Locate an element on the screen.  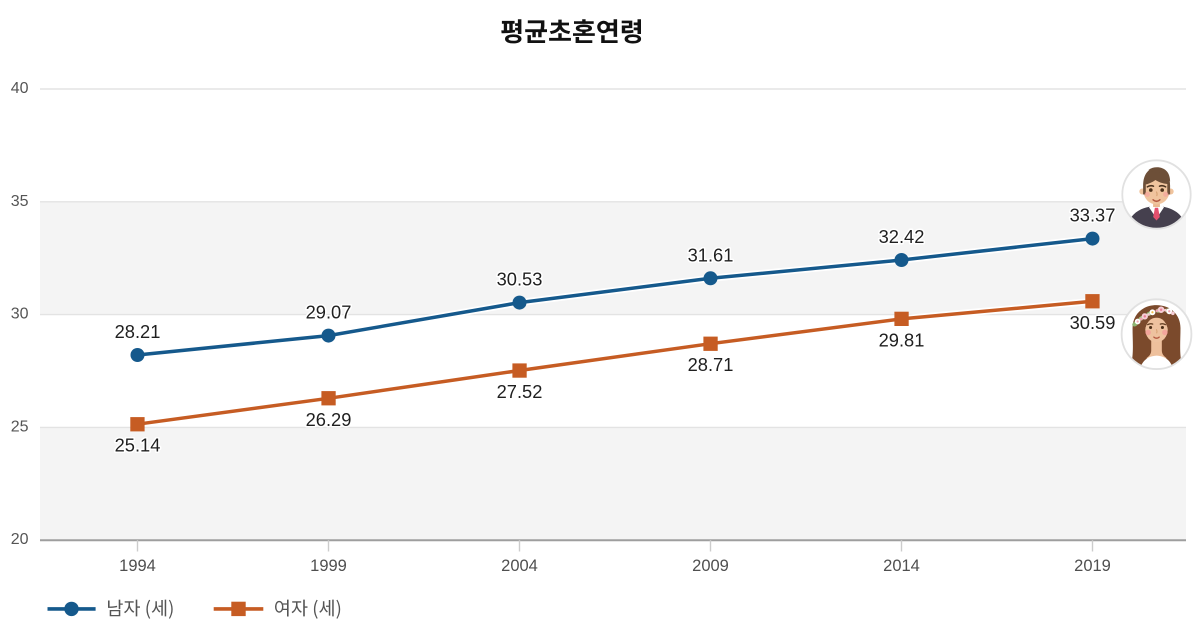
svg-text: 1994 is located at coordinates (137, 566).